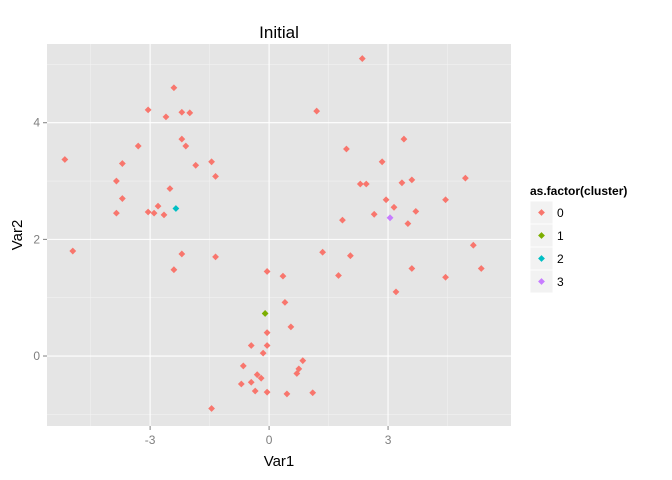  What do you see at coordinates (279, 461) in the screenshot?
I see `x-axis-title: Var1` at bounding box center [279, 461].